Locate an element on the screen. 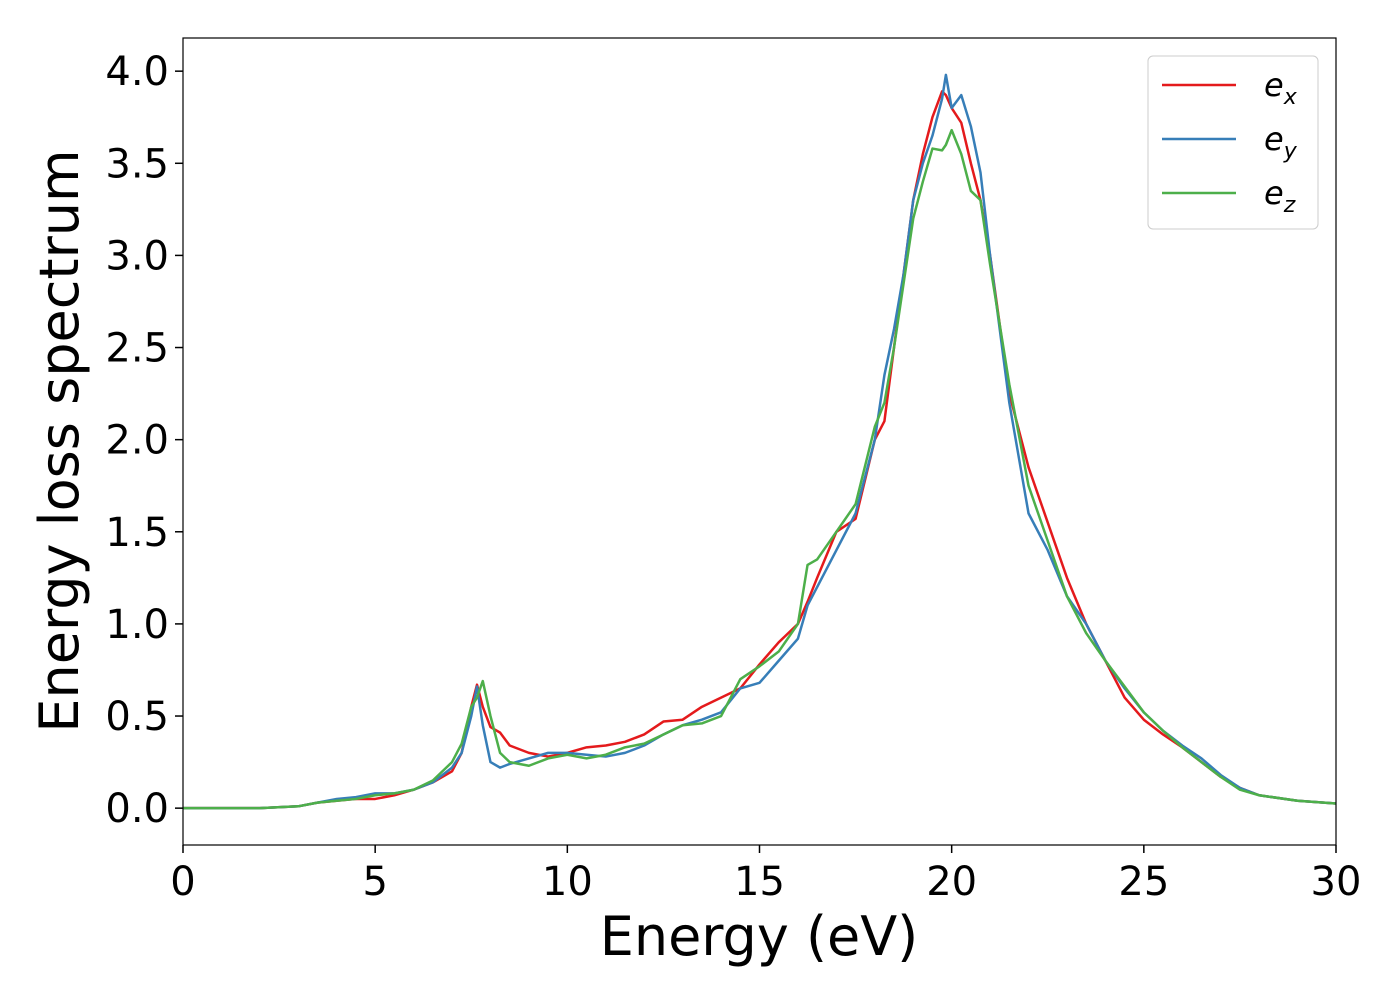  x-tick-label: 15 is located at coordinates (759, 882).